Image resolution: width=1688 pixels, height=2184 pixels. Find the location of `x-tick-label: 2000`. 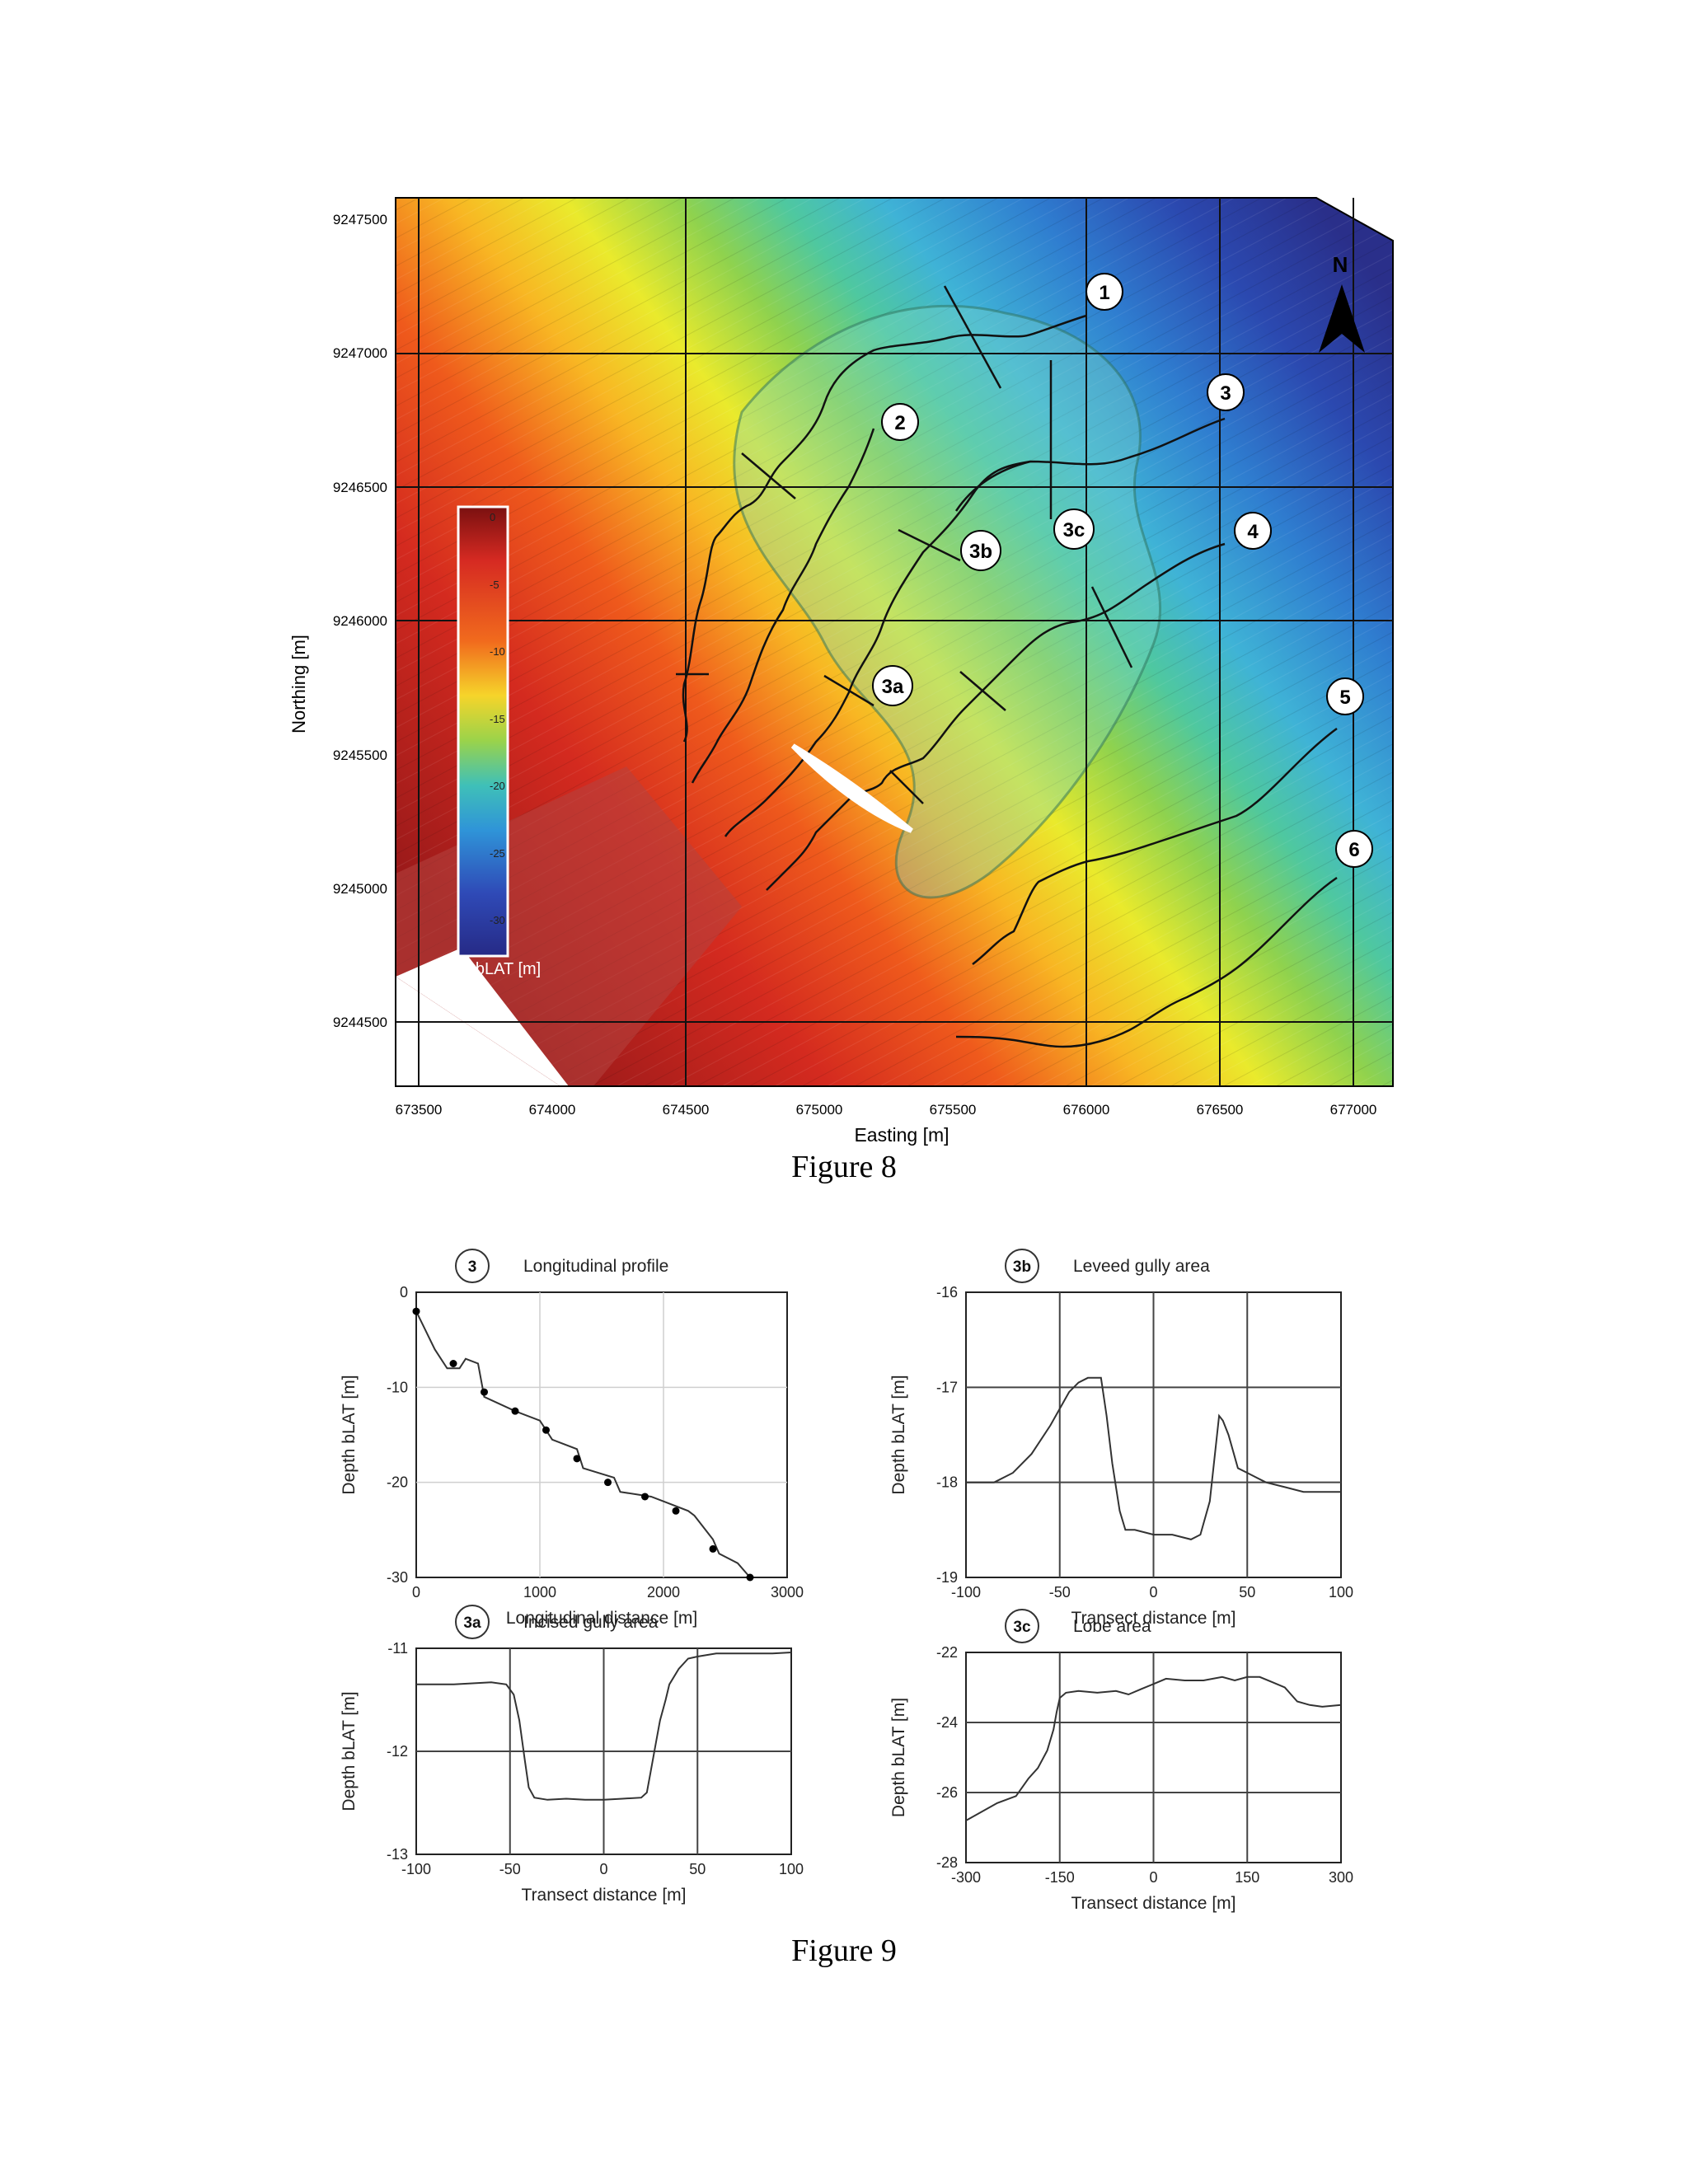

x-tick-label: 2000 is located at coordinates (664, 1592).